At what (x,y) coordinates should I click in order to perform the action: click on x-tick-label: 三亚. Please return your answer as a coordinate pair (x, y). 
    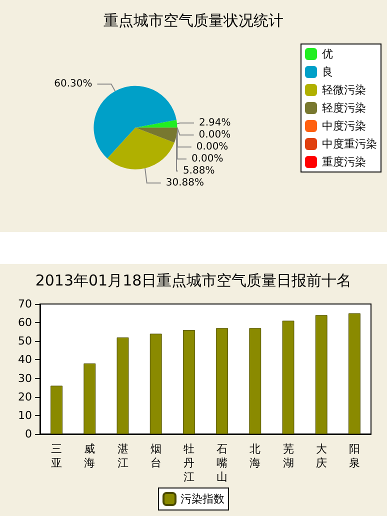
    Looking at the image, I should click on (56, 456).